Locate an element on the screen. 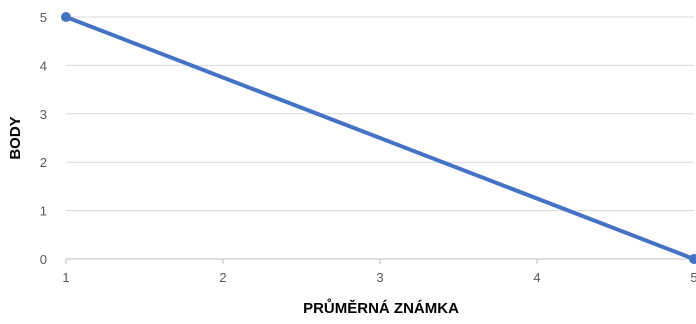 The width and height of the screenshot is (696, 324). y-axis-title: BODY is located at coordinates (15, 137).